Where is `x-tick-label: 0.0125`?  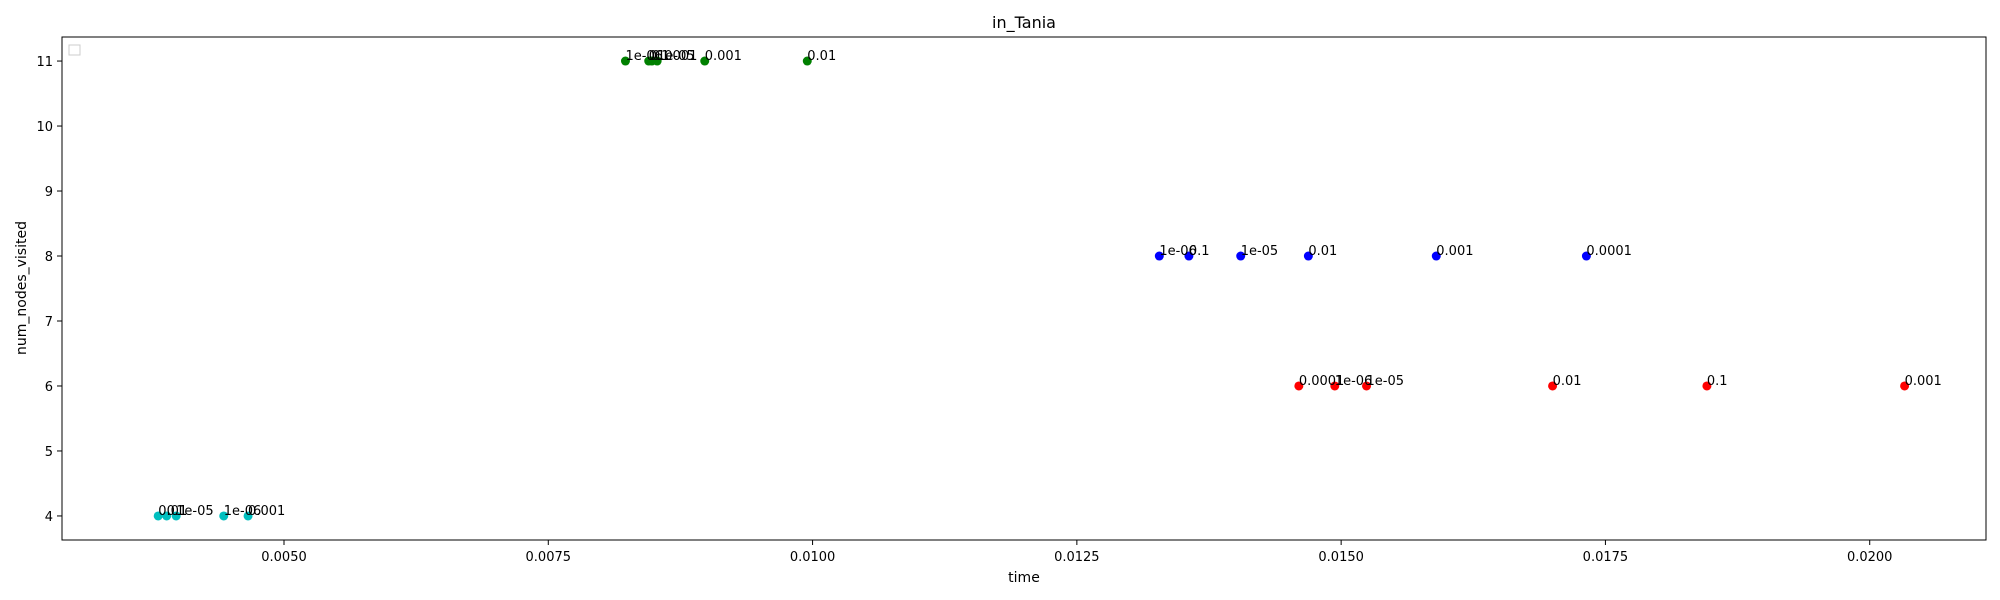
x-tick-label: 0.0125 is located at coordinates (1077, 557).